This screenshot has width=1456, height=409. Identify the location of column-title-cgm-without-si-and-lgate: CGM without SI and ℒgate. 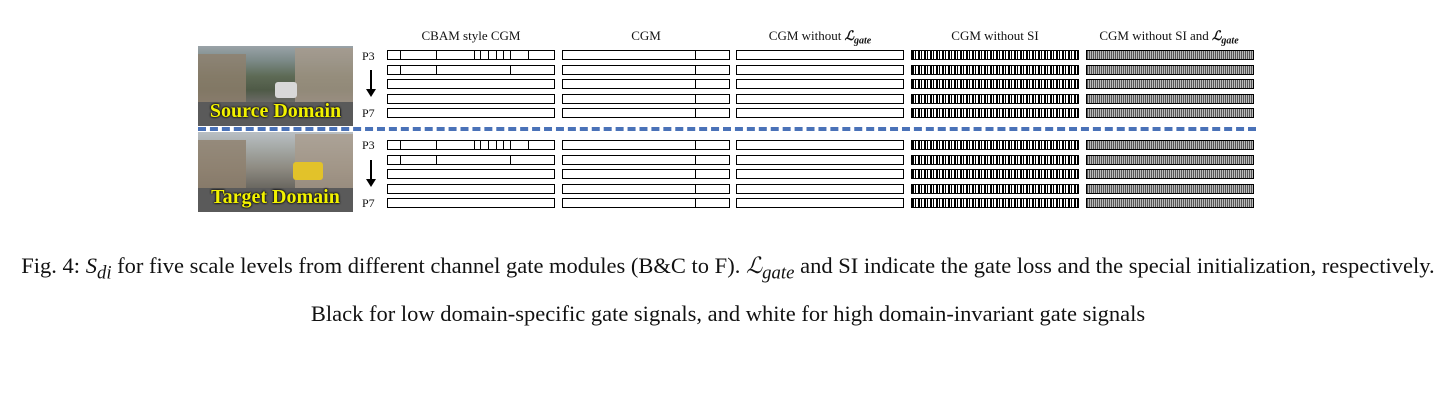
(1169, 37).